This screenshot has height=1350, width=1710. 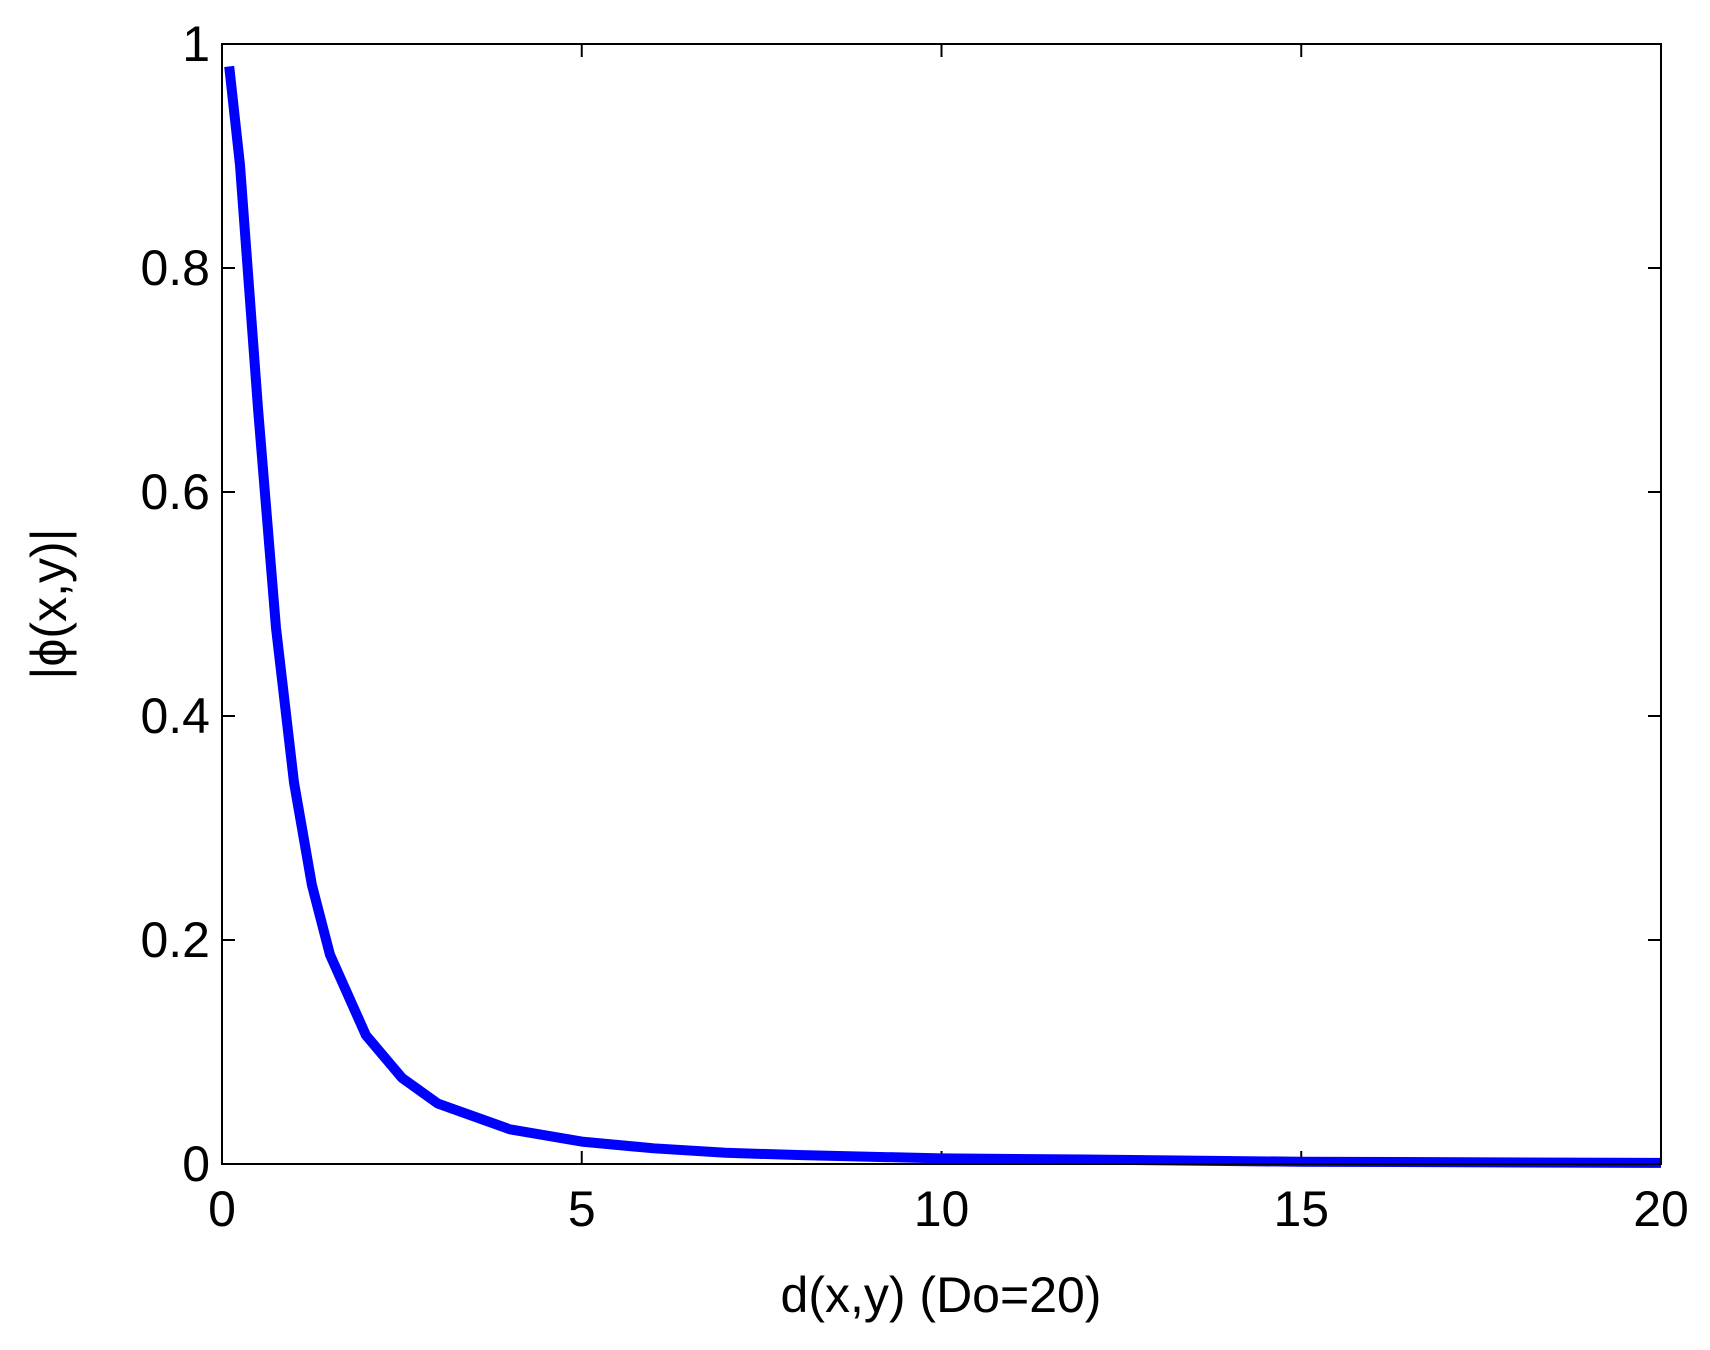 I want to click on y-tick-label: 0, so click(x=196, y=1164).